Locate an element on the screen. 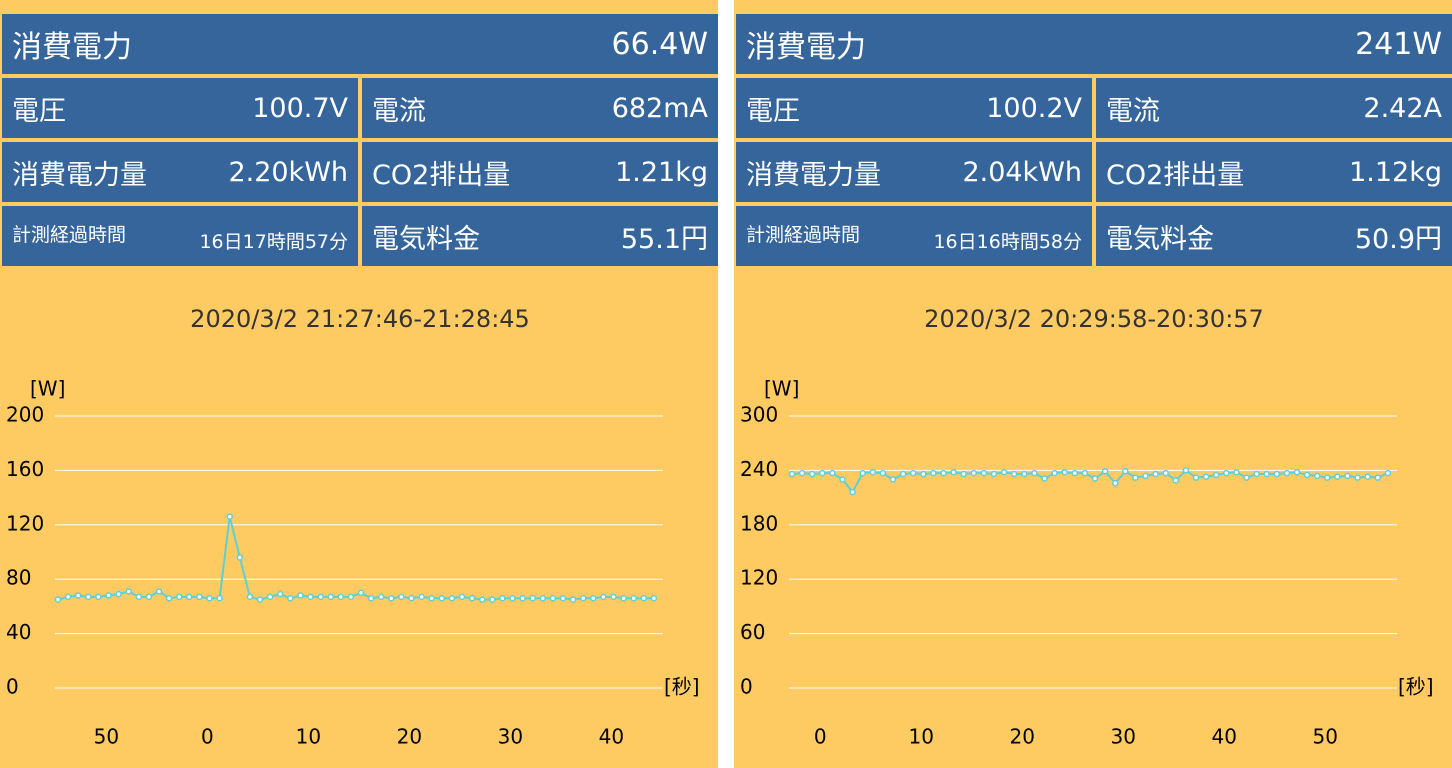 Image resolution: width=1452 pixels, height=768 pixels. info-cell: 消費電力量 2.20kWh is located at coordinates (180, 172).